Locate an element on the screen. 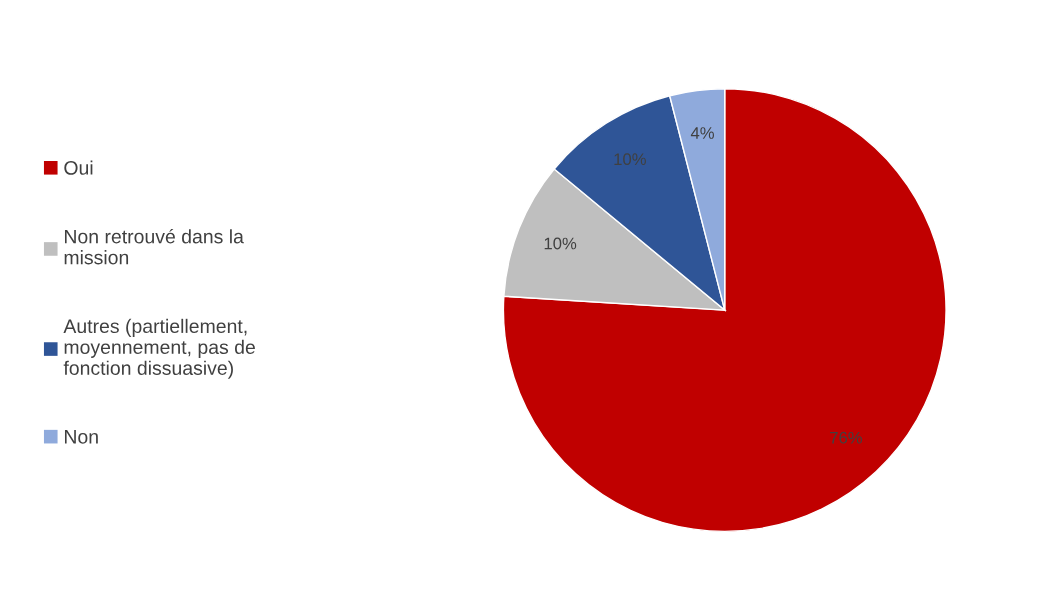 Image resolution: width=1058 pixels, height=608 pixels. data-label: 4% is located at coordinates (702, 133).